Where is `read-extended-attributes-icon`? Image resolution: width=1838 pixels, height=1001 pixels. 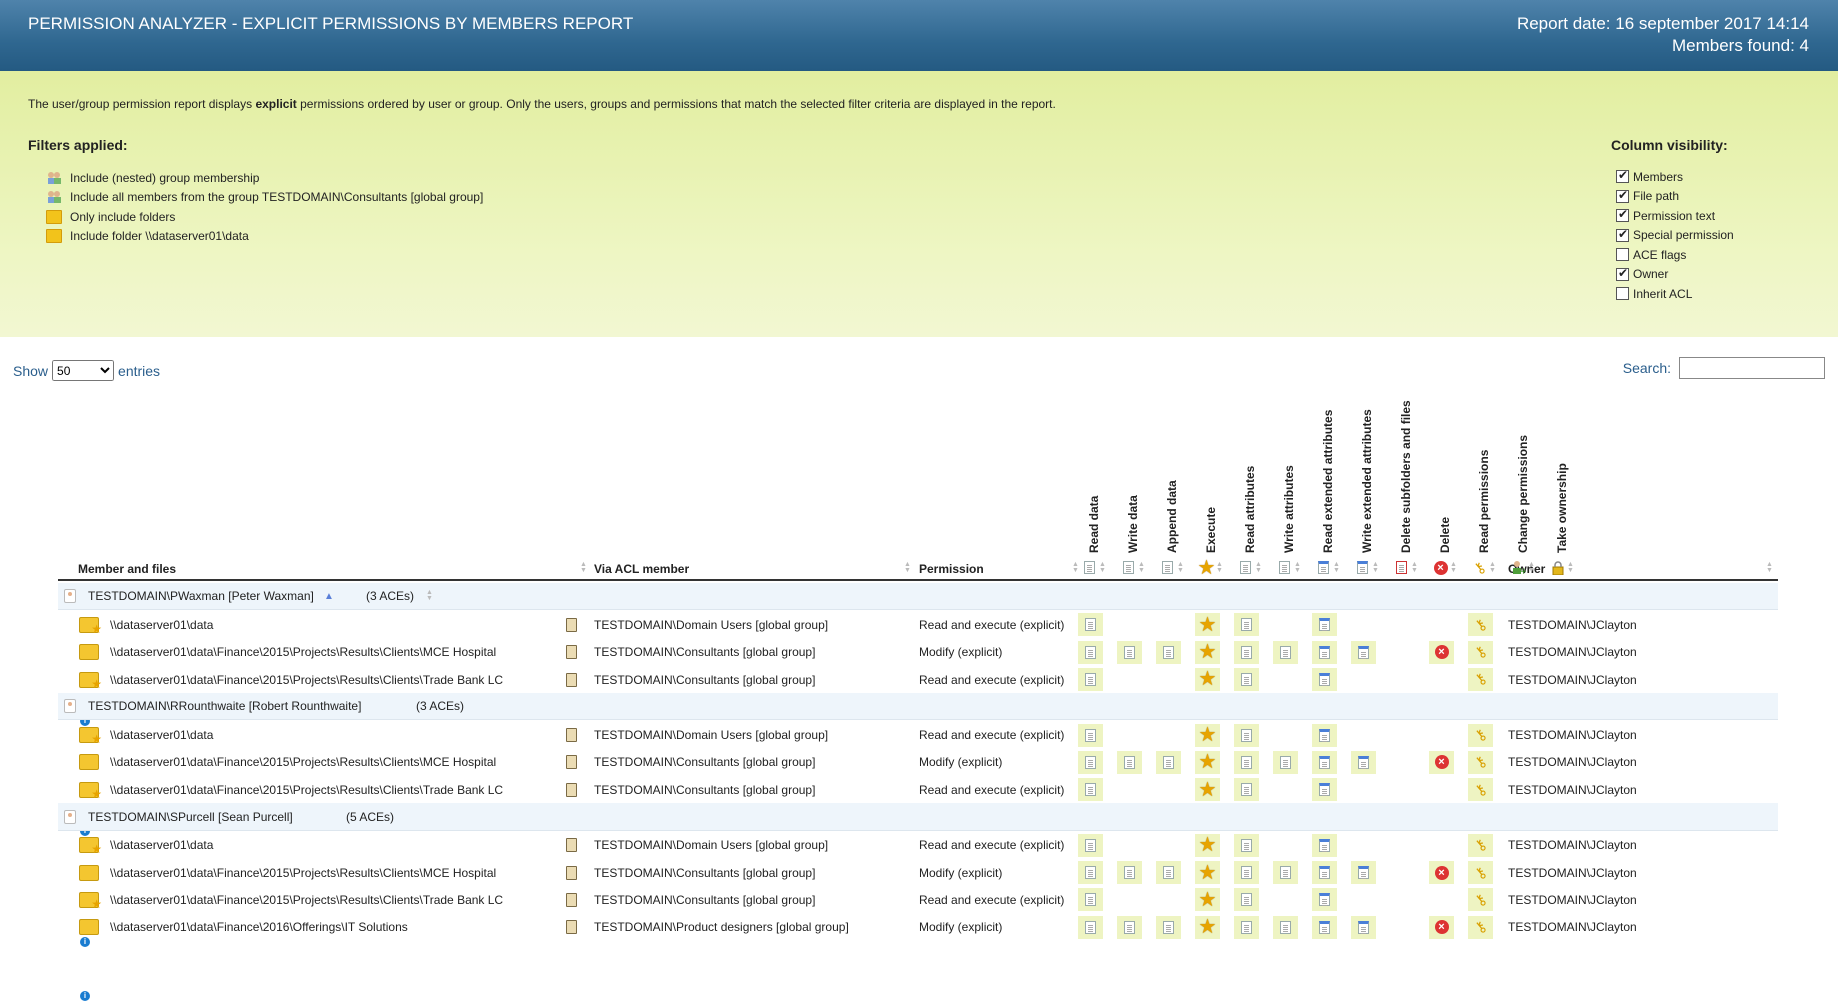 read-extended-attributes-icon is located at coordinates (1324, 652).